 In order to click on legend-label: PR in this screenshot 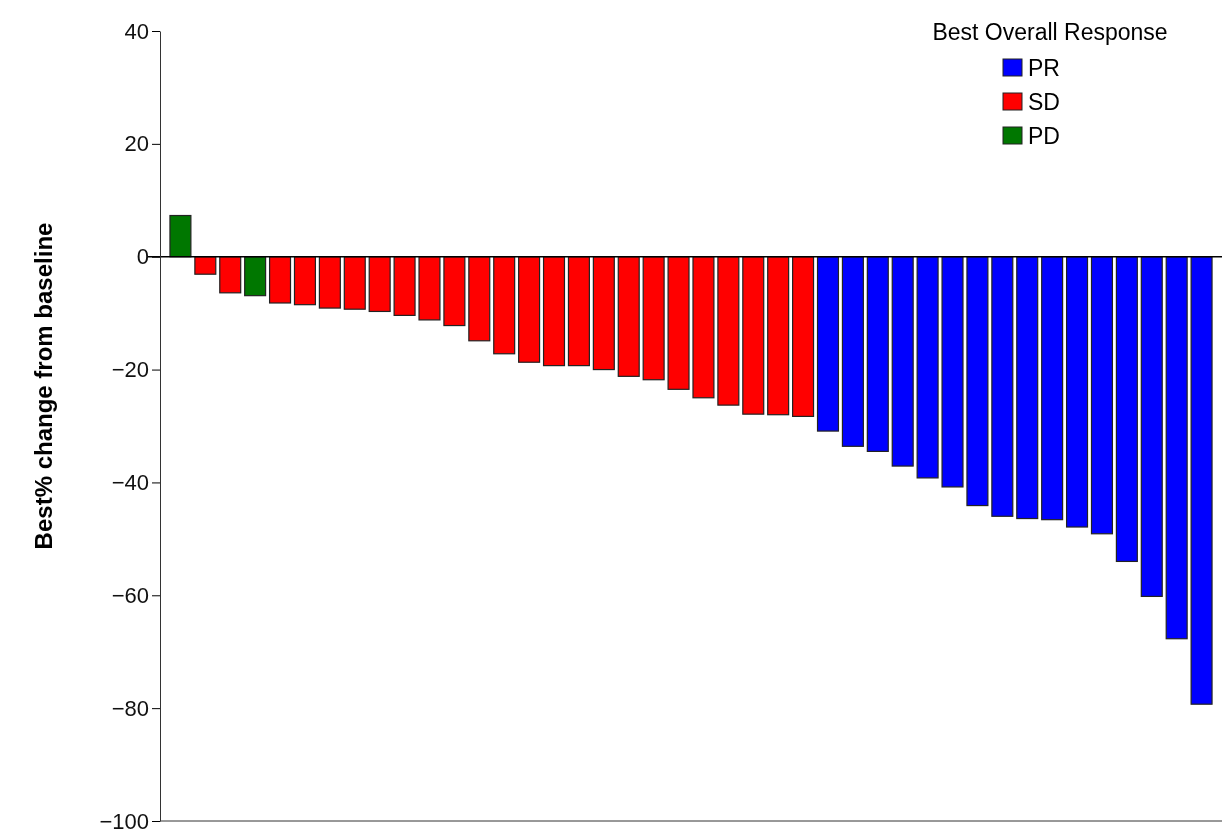, I will do `click(1044, 68)`.